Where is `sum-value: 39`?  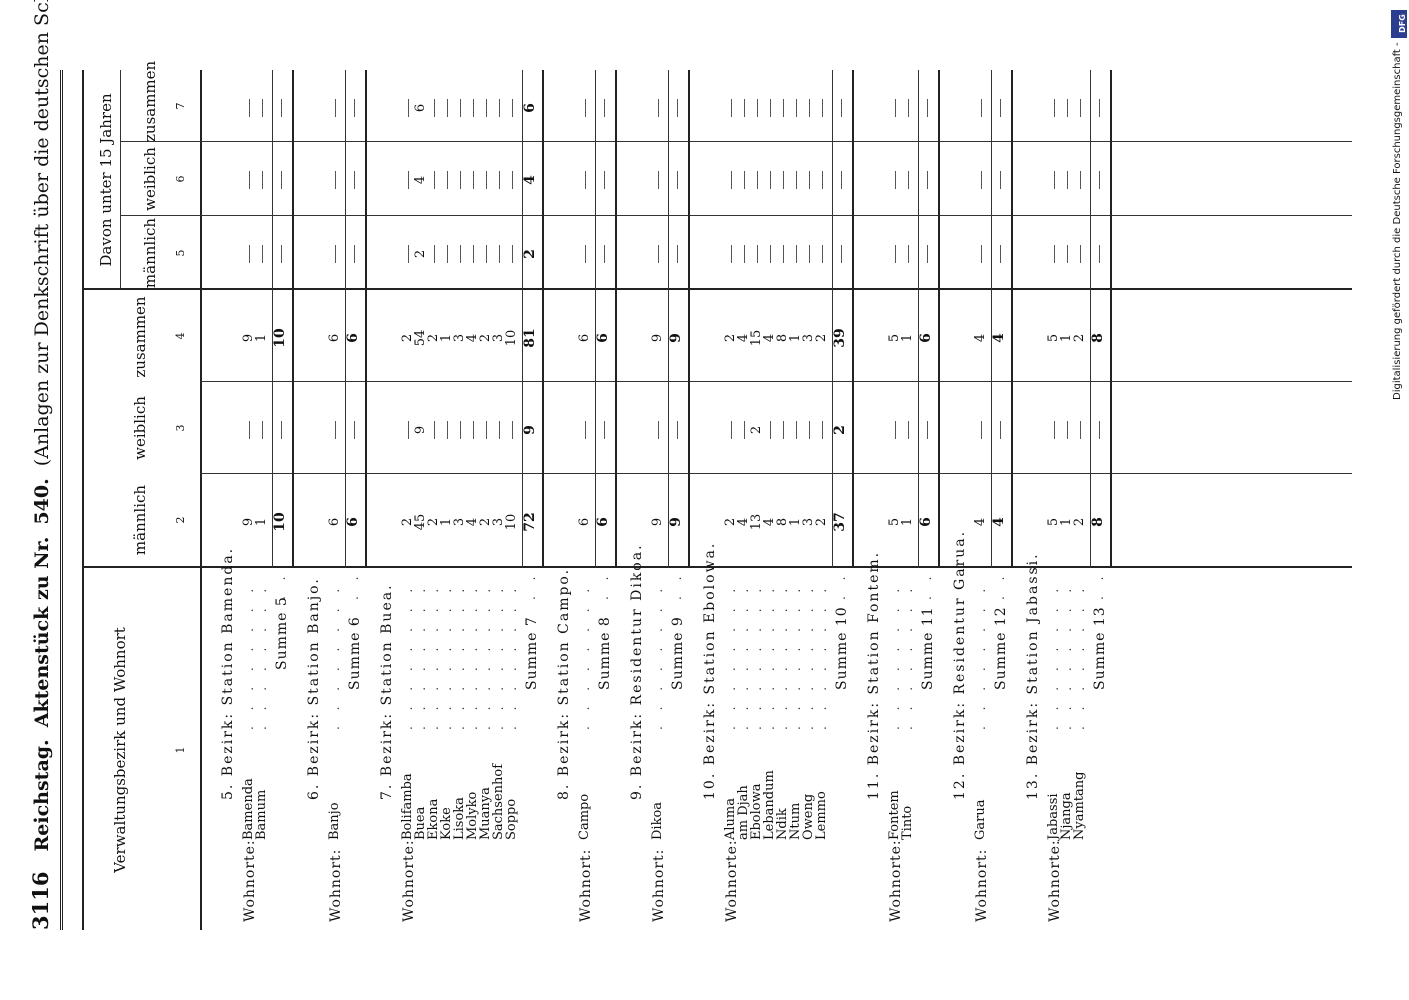
sum-value: 39 is located at coordinates (840, 338).